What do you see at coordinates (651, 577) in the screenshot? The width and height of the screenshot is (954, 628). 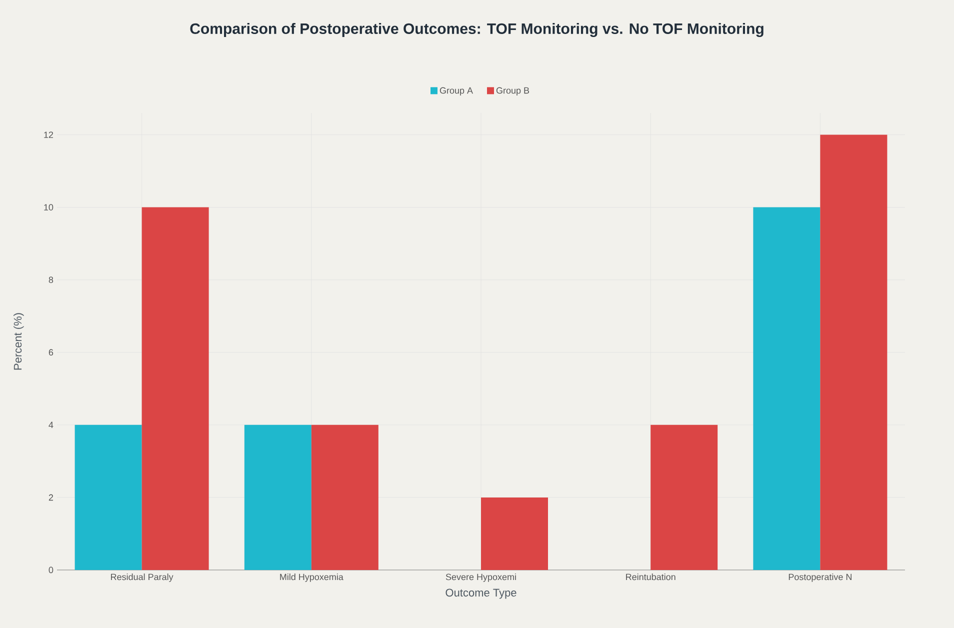 I see `x-tick-label: Reintubation` at bounding box center [651, 577].